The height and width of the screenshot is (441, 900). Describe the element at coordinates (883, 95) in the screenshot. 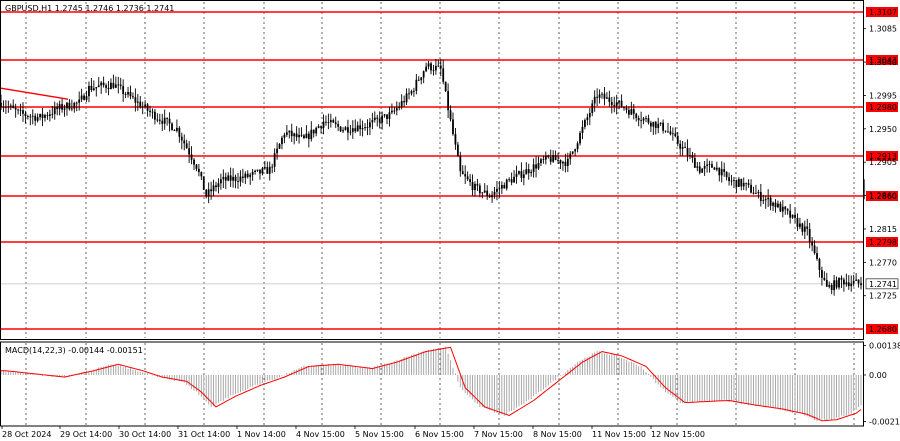

I see `price-tick-label: 1.2995` at that location.